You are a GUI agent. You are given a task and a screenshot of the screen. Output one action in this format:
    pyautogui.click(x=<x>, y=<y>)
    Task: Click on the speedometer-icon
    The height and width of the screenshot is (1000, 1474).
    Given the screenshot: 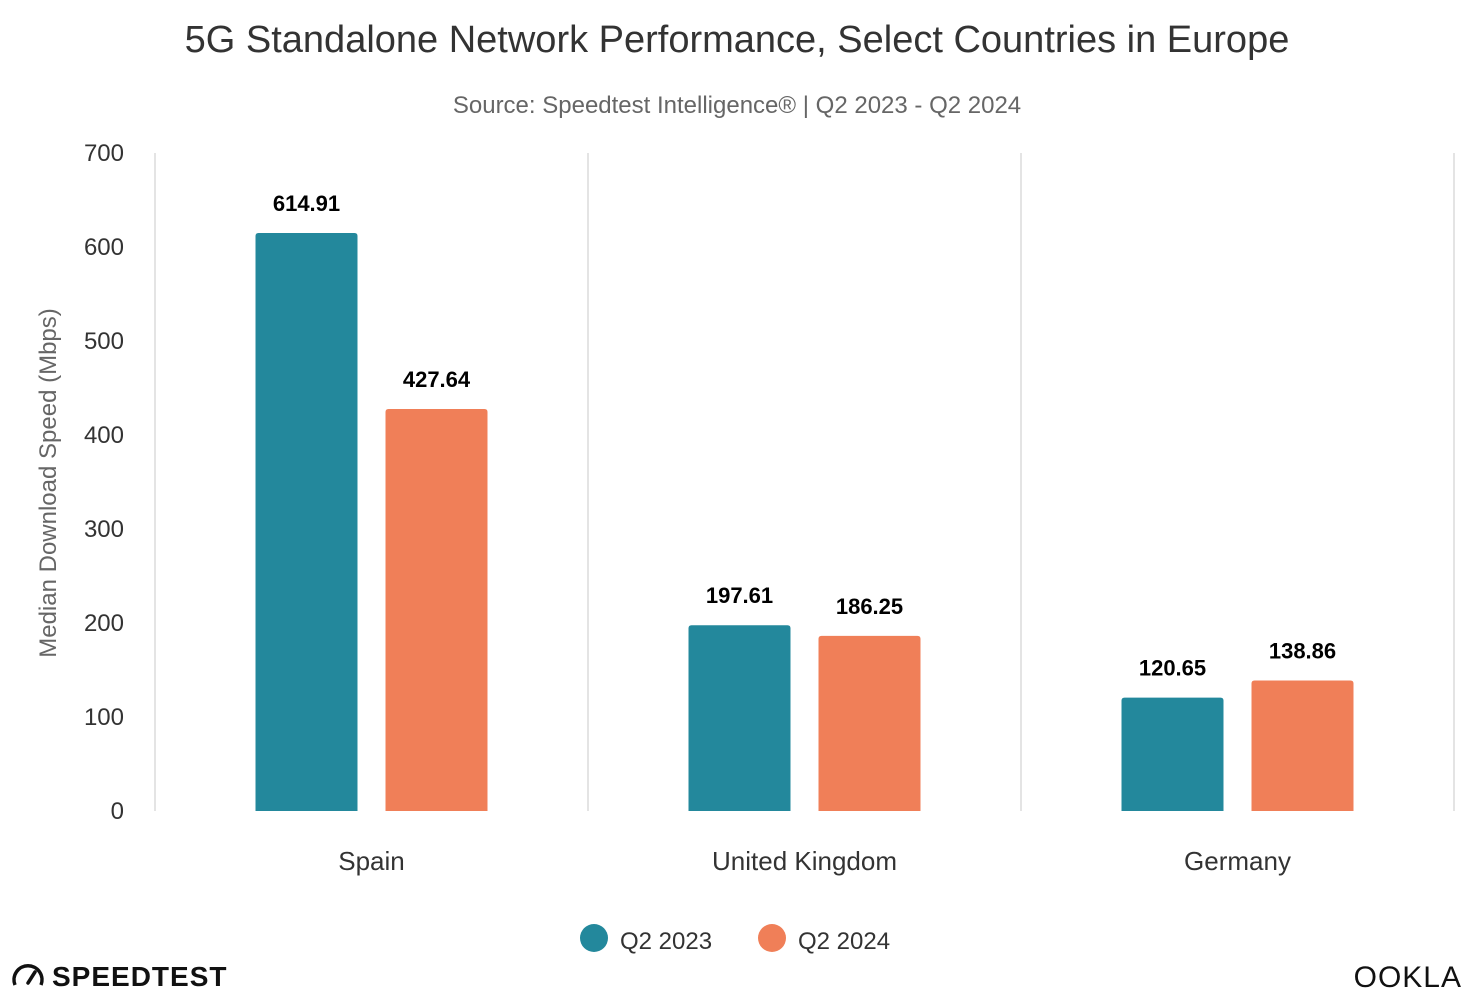 What is the action you would take?
    pyautogui.click(x=28, y=975)
    